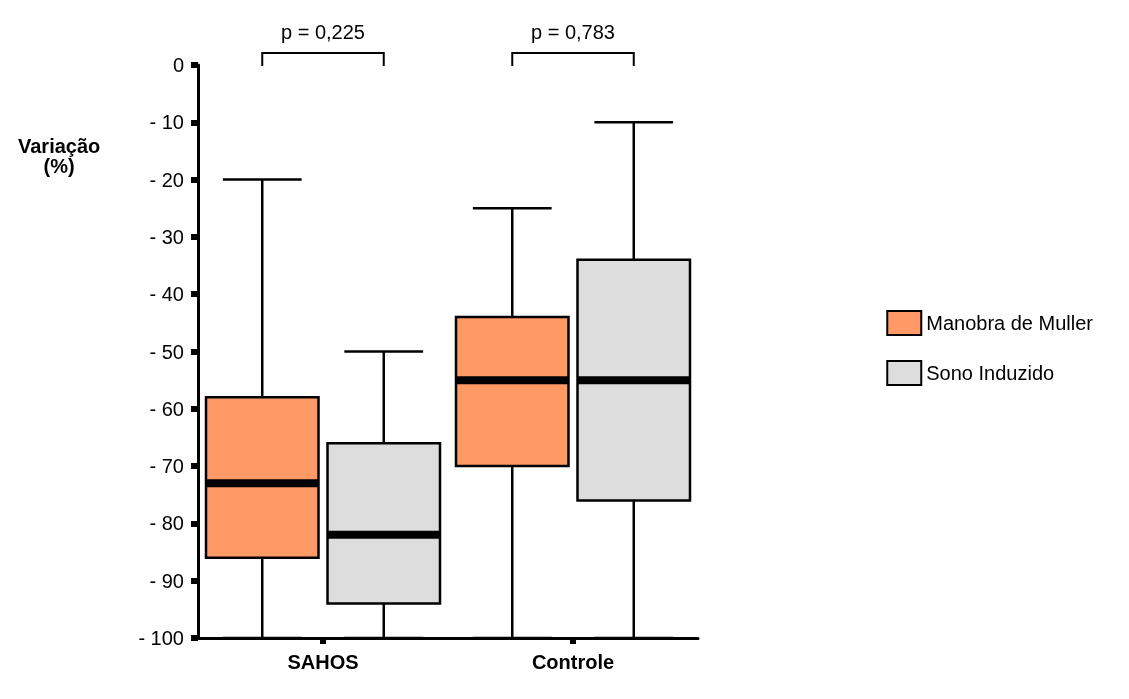 The height and width of the screenshot is (699, 1129). I want to click on y-tick-label: 0, so click(178, 65).